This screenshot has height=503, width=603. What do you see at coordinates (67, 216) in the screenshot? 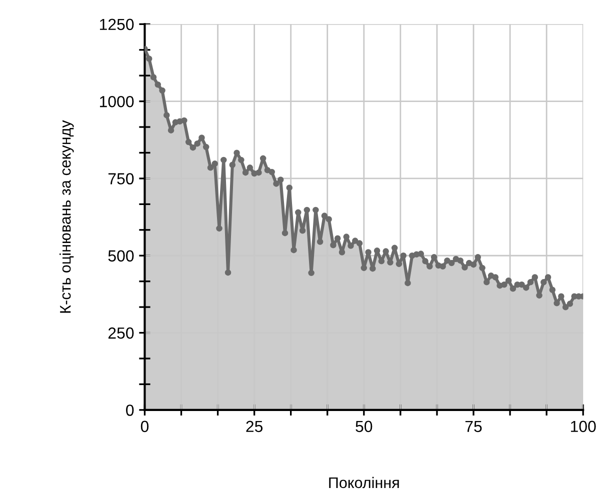
I see `y-axis-title: К-сть оцінювань за секунду` at bounding box center [67, 216].